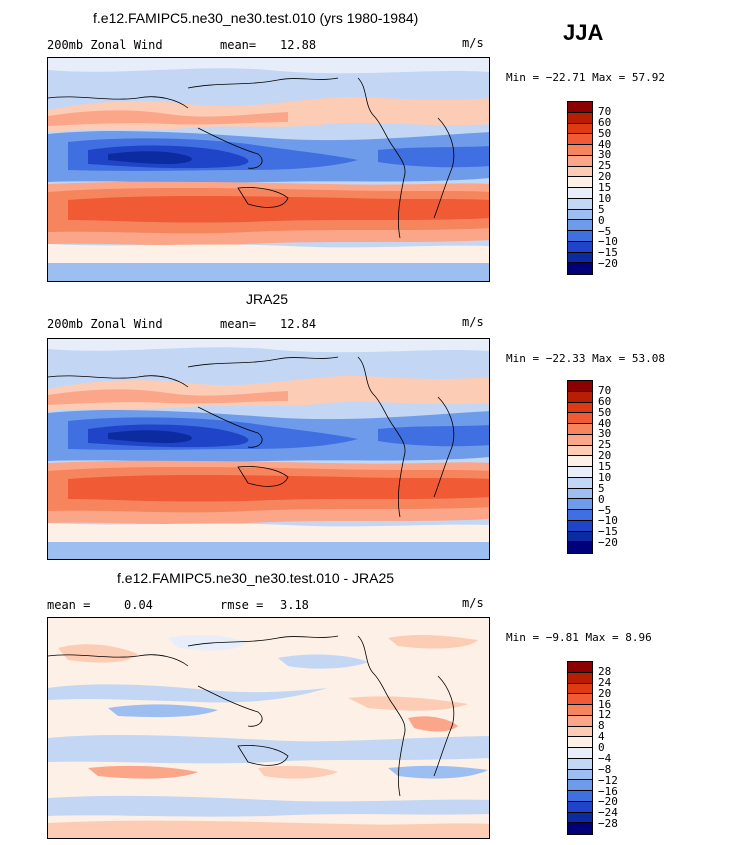  Describe the element at coordinates (608, 521) in the screenshot. I see `colorbar-tick-label: −10` at that location.